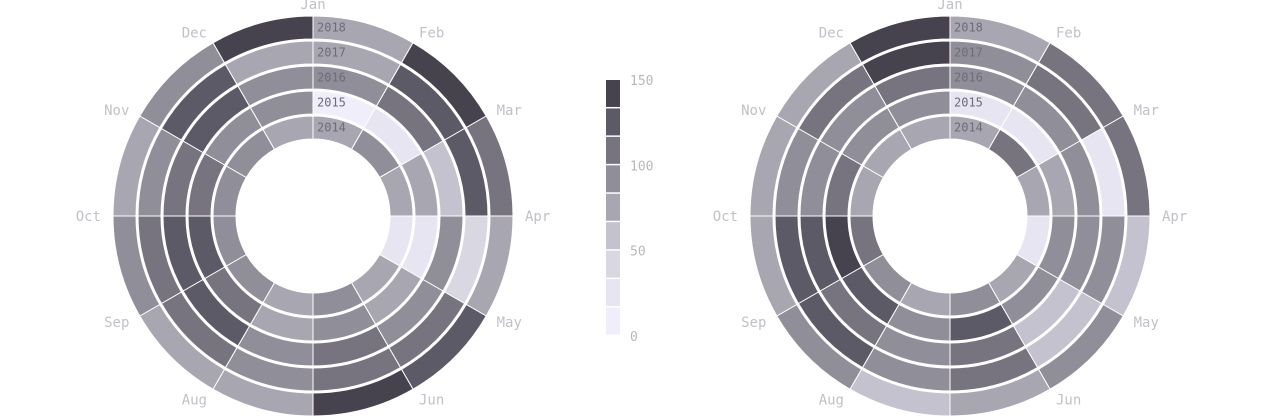 This screenshot has width=1280, height=418. Describe the element at coordinates (634, 337) in the screenshot. I see `legend-tick-label: 0` at that location.